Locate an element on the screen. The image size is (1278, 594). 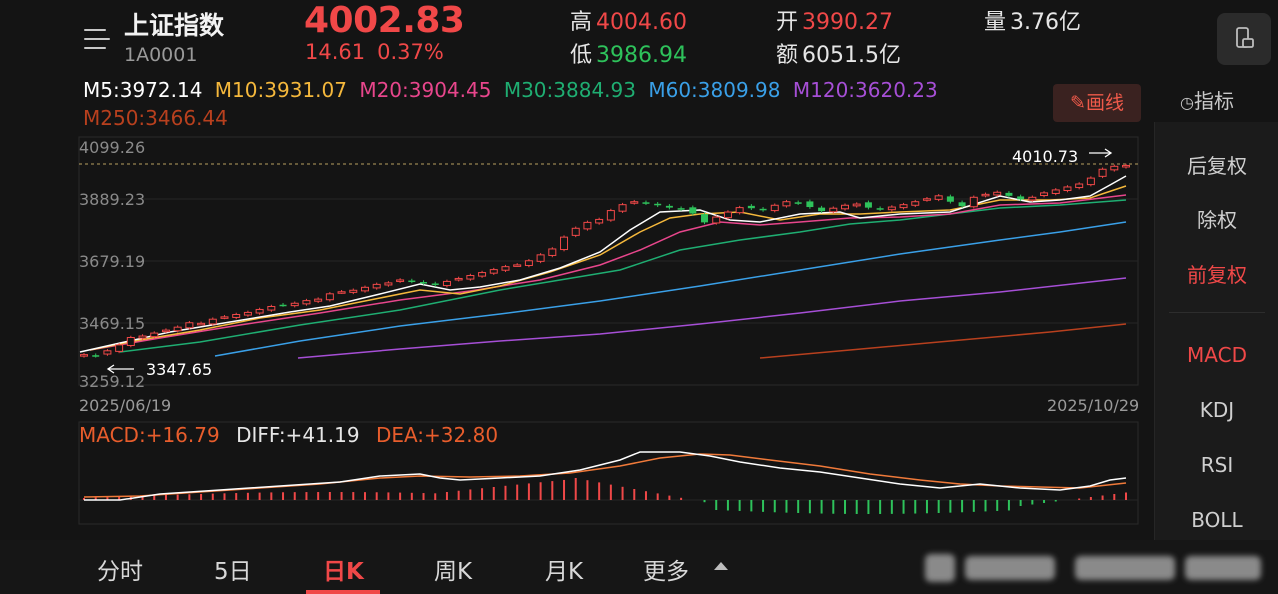
y-tick: 3889.23 is located at coordinates (112, 199).